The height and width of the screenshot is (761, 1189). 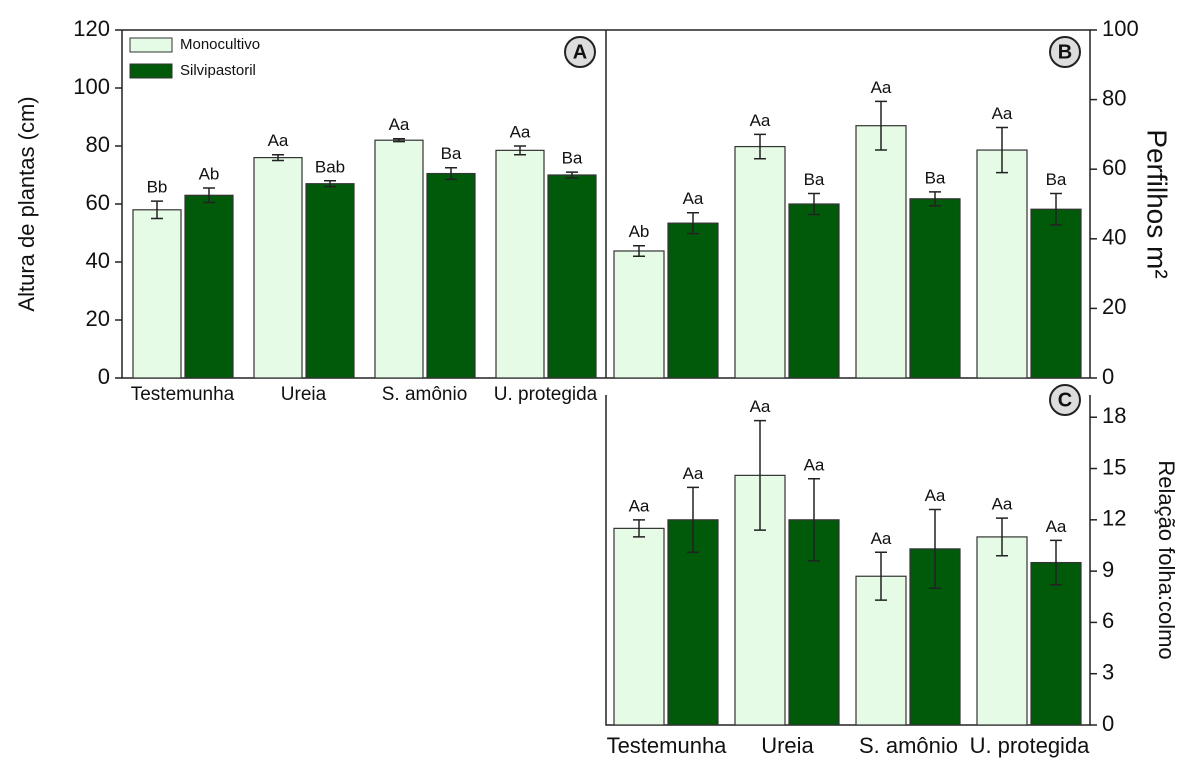 What do you see at coordinates (1157, 203) in the screenshot?
I see `y-axis-label: Perfilhos m²` at bounding box center [1157, 203].